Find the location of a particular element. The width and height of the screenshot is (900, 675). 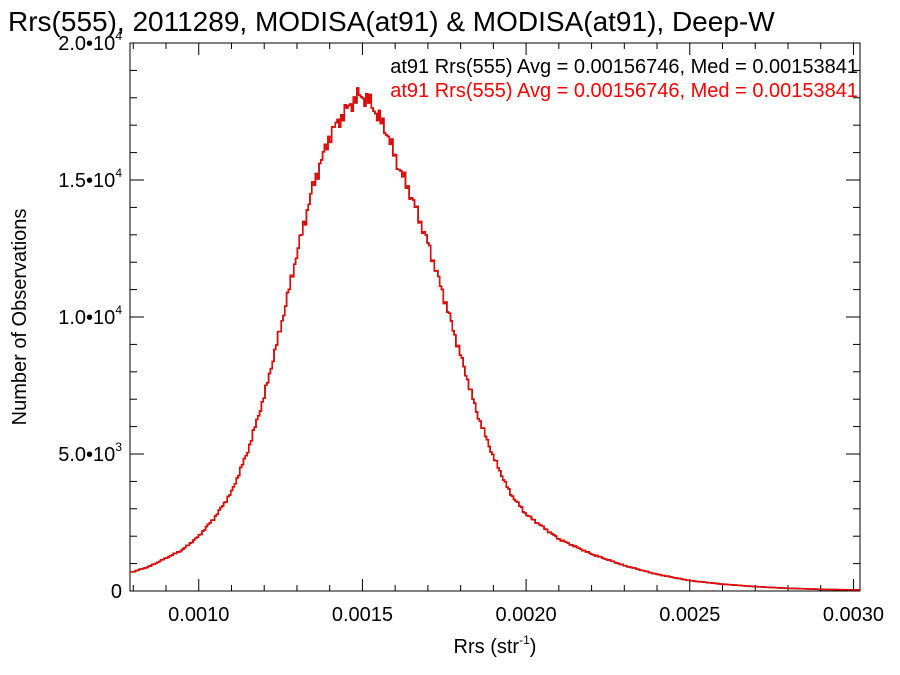

x-tick-label: 0.0025 is located at coordinates (689, 615).